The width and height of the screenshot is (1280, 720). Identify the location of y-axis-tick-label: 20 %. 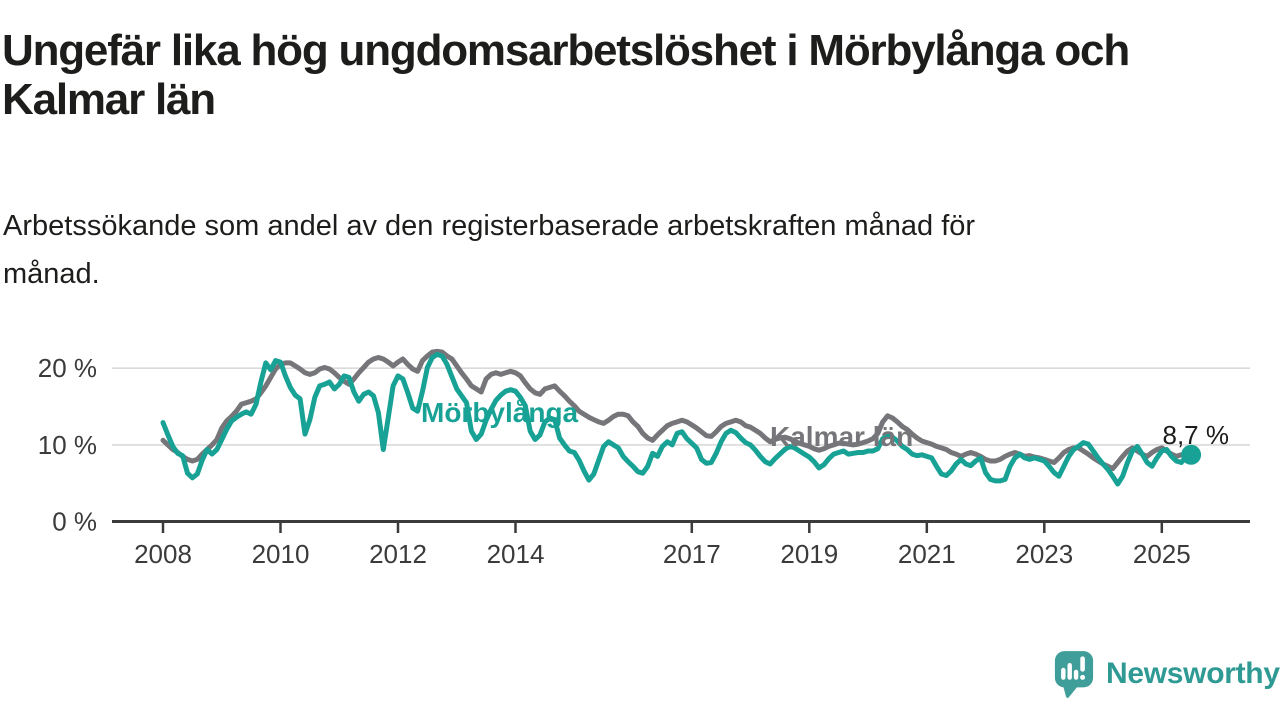
(67, 368).